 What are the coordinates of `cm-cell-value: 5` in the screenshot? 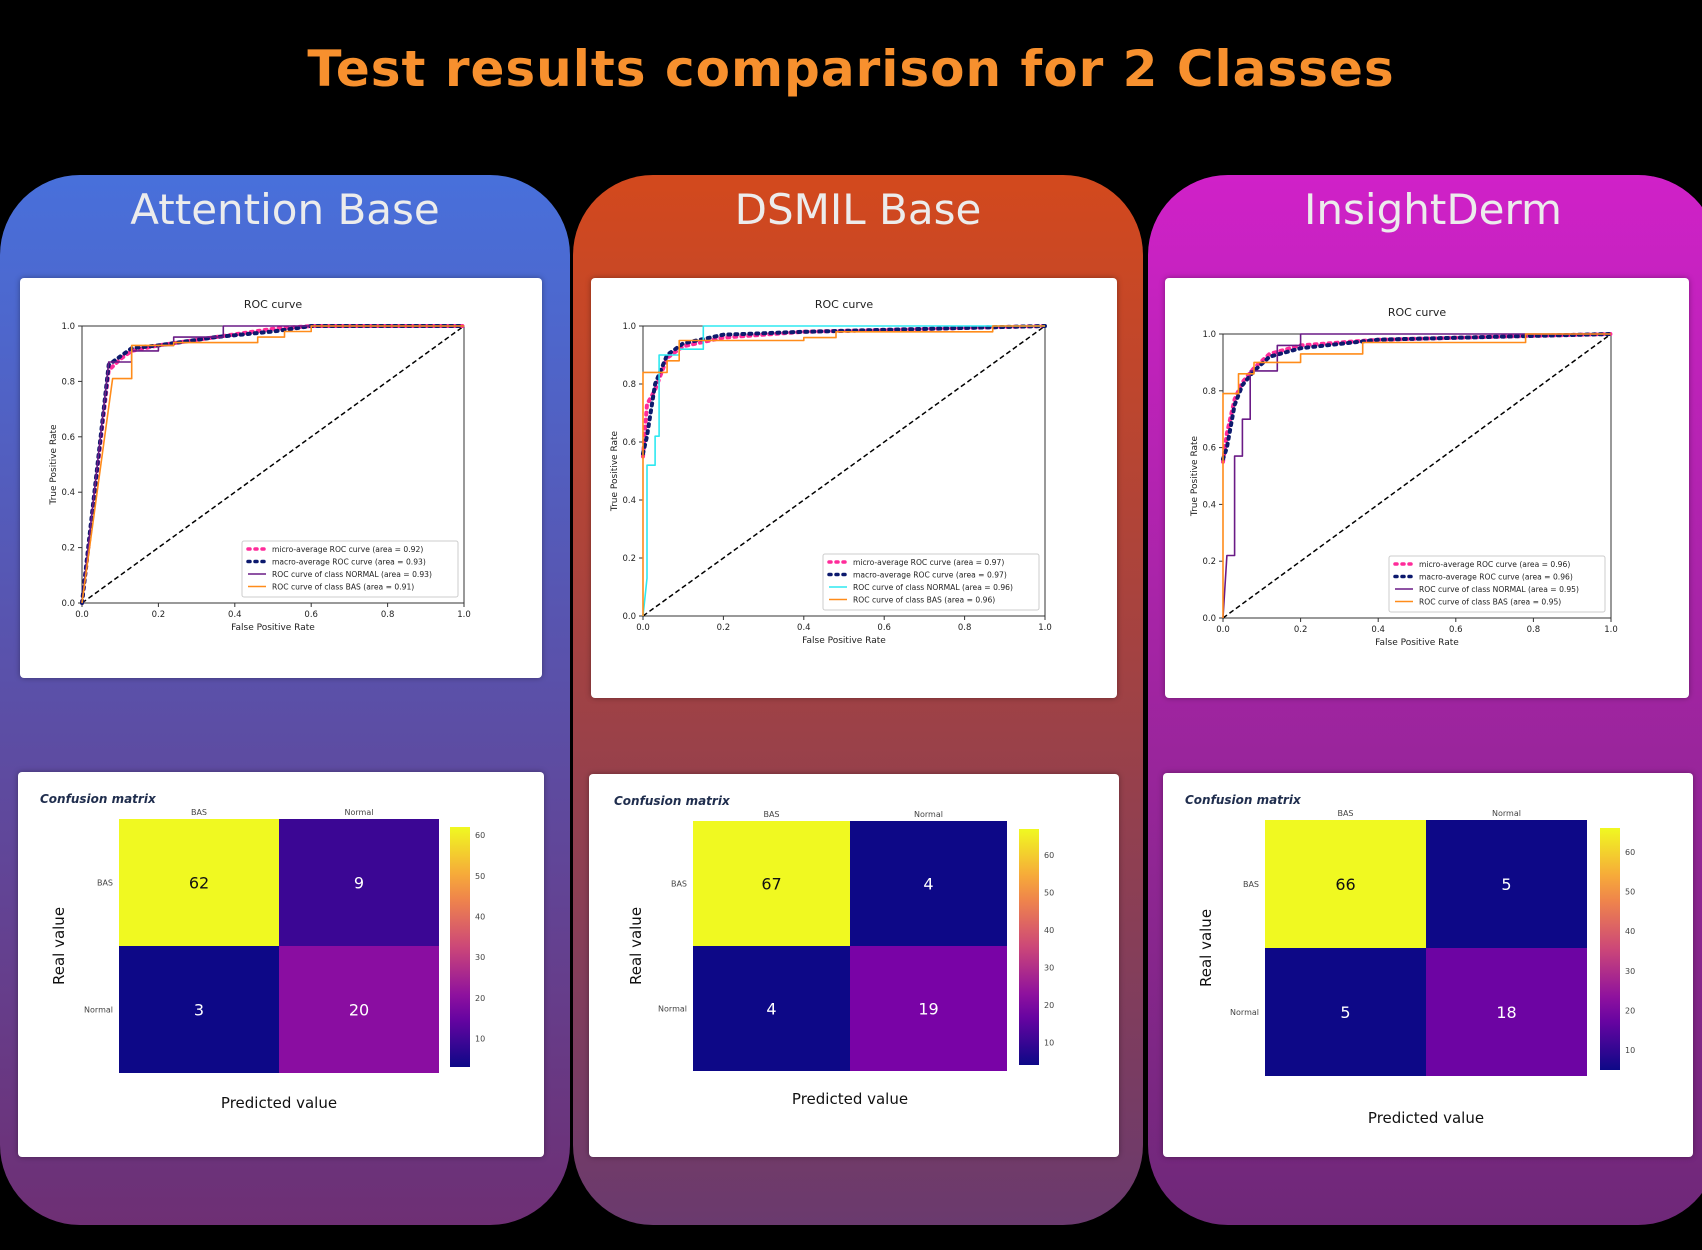 It's located at (1345, 1012).